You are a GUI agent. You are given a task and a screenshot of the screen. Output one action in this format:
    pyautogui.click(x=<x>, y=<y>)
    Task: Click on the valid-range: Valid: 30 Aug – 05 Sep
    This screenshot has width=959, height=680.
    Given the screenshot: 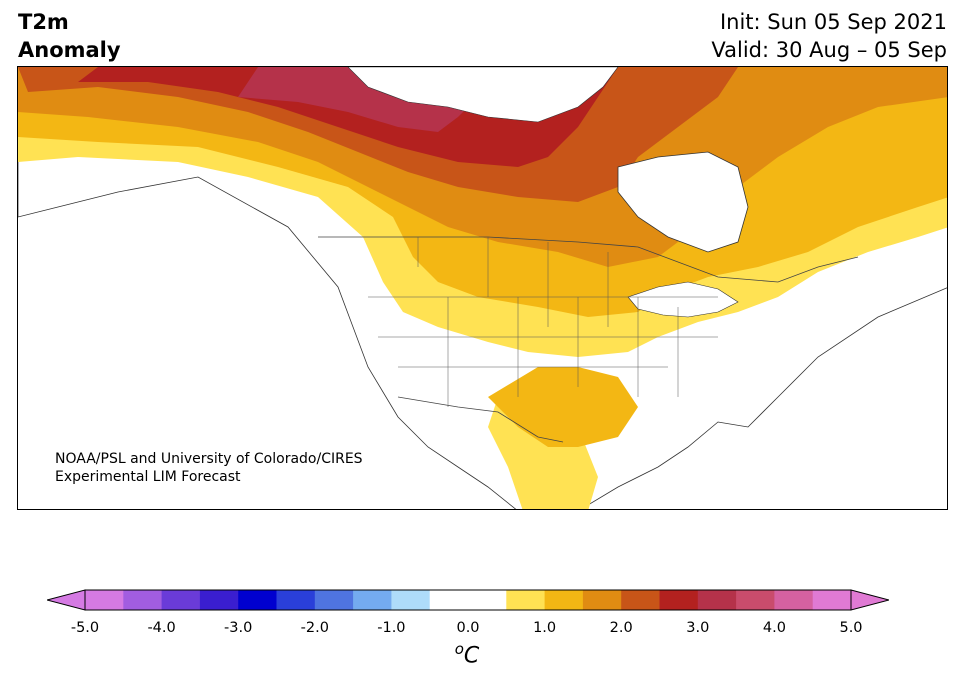 What is the action you would take?
    pyautogui.click(x=829, y=50)
    